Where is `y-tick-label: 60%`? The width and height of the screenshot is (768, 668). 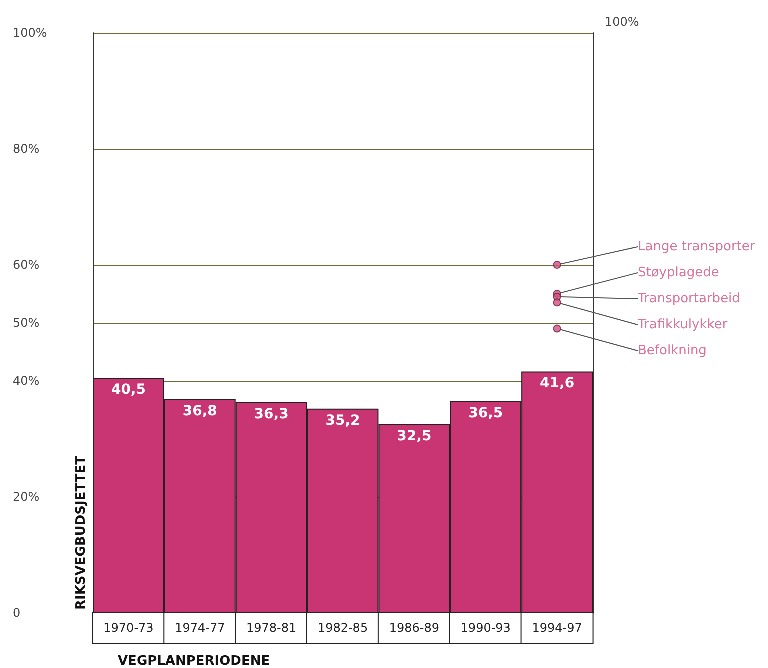
y-tick-label: 60% is located at coordinates (26, 265).